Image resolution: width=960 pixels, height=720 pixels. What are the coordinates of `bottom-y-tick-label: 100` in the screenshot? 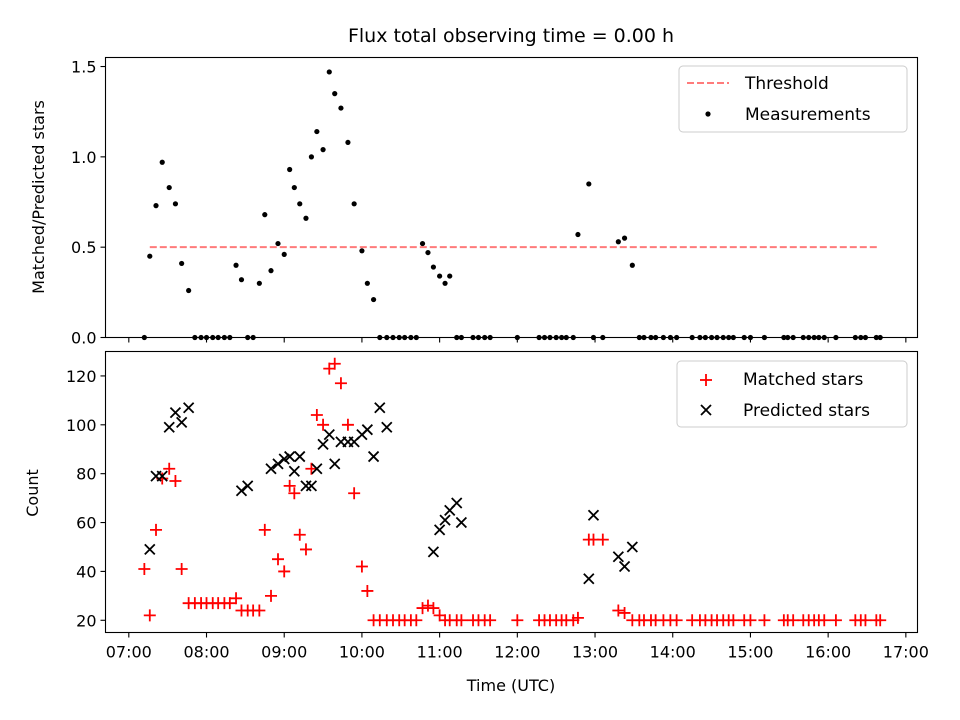 It's located at (81, 425).